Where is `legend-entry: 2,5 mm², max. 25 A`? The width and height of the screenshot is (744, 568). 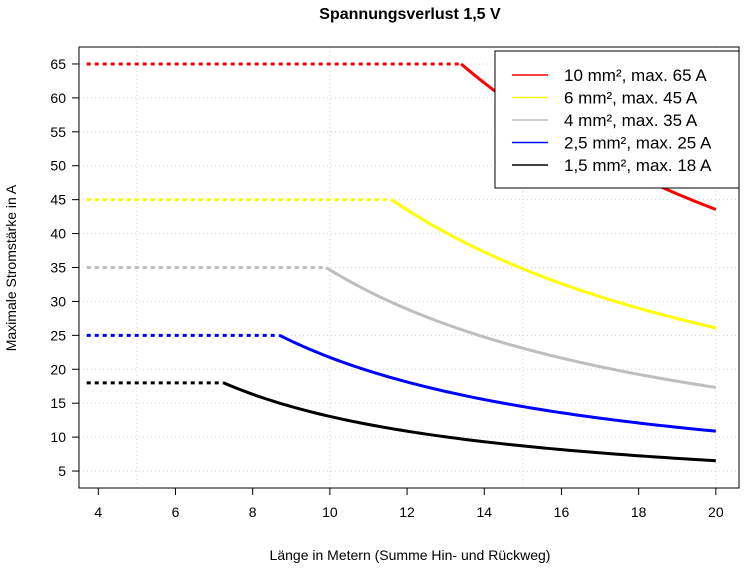 legend-entry: 2,5 mm², max. 25 A is located at coordinates (638, 143).